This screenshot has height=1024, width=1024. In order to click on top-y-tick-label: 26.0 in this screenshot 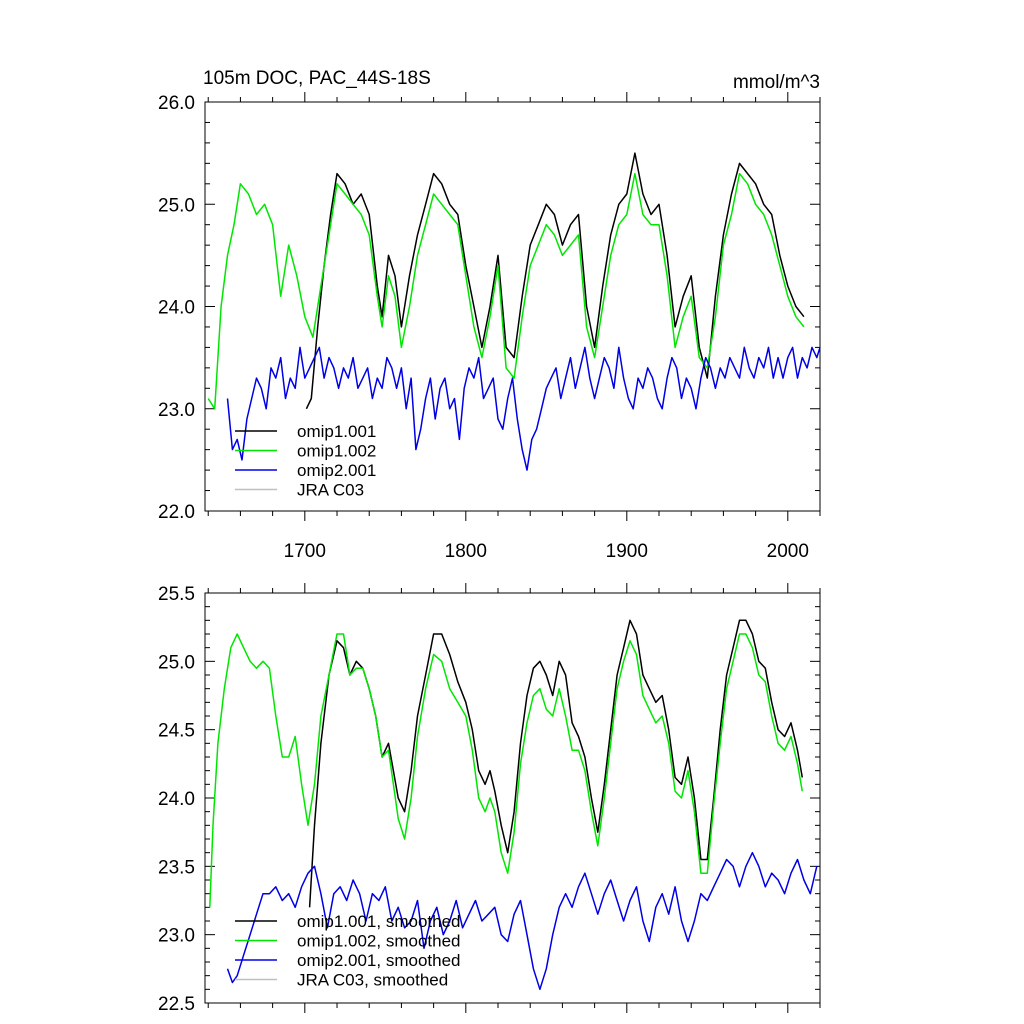, I will do `click(176, 103)`.